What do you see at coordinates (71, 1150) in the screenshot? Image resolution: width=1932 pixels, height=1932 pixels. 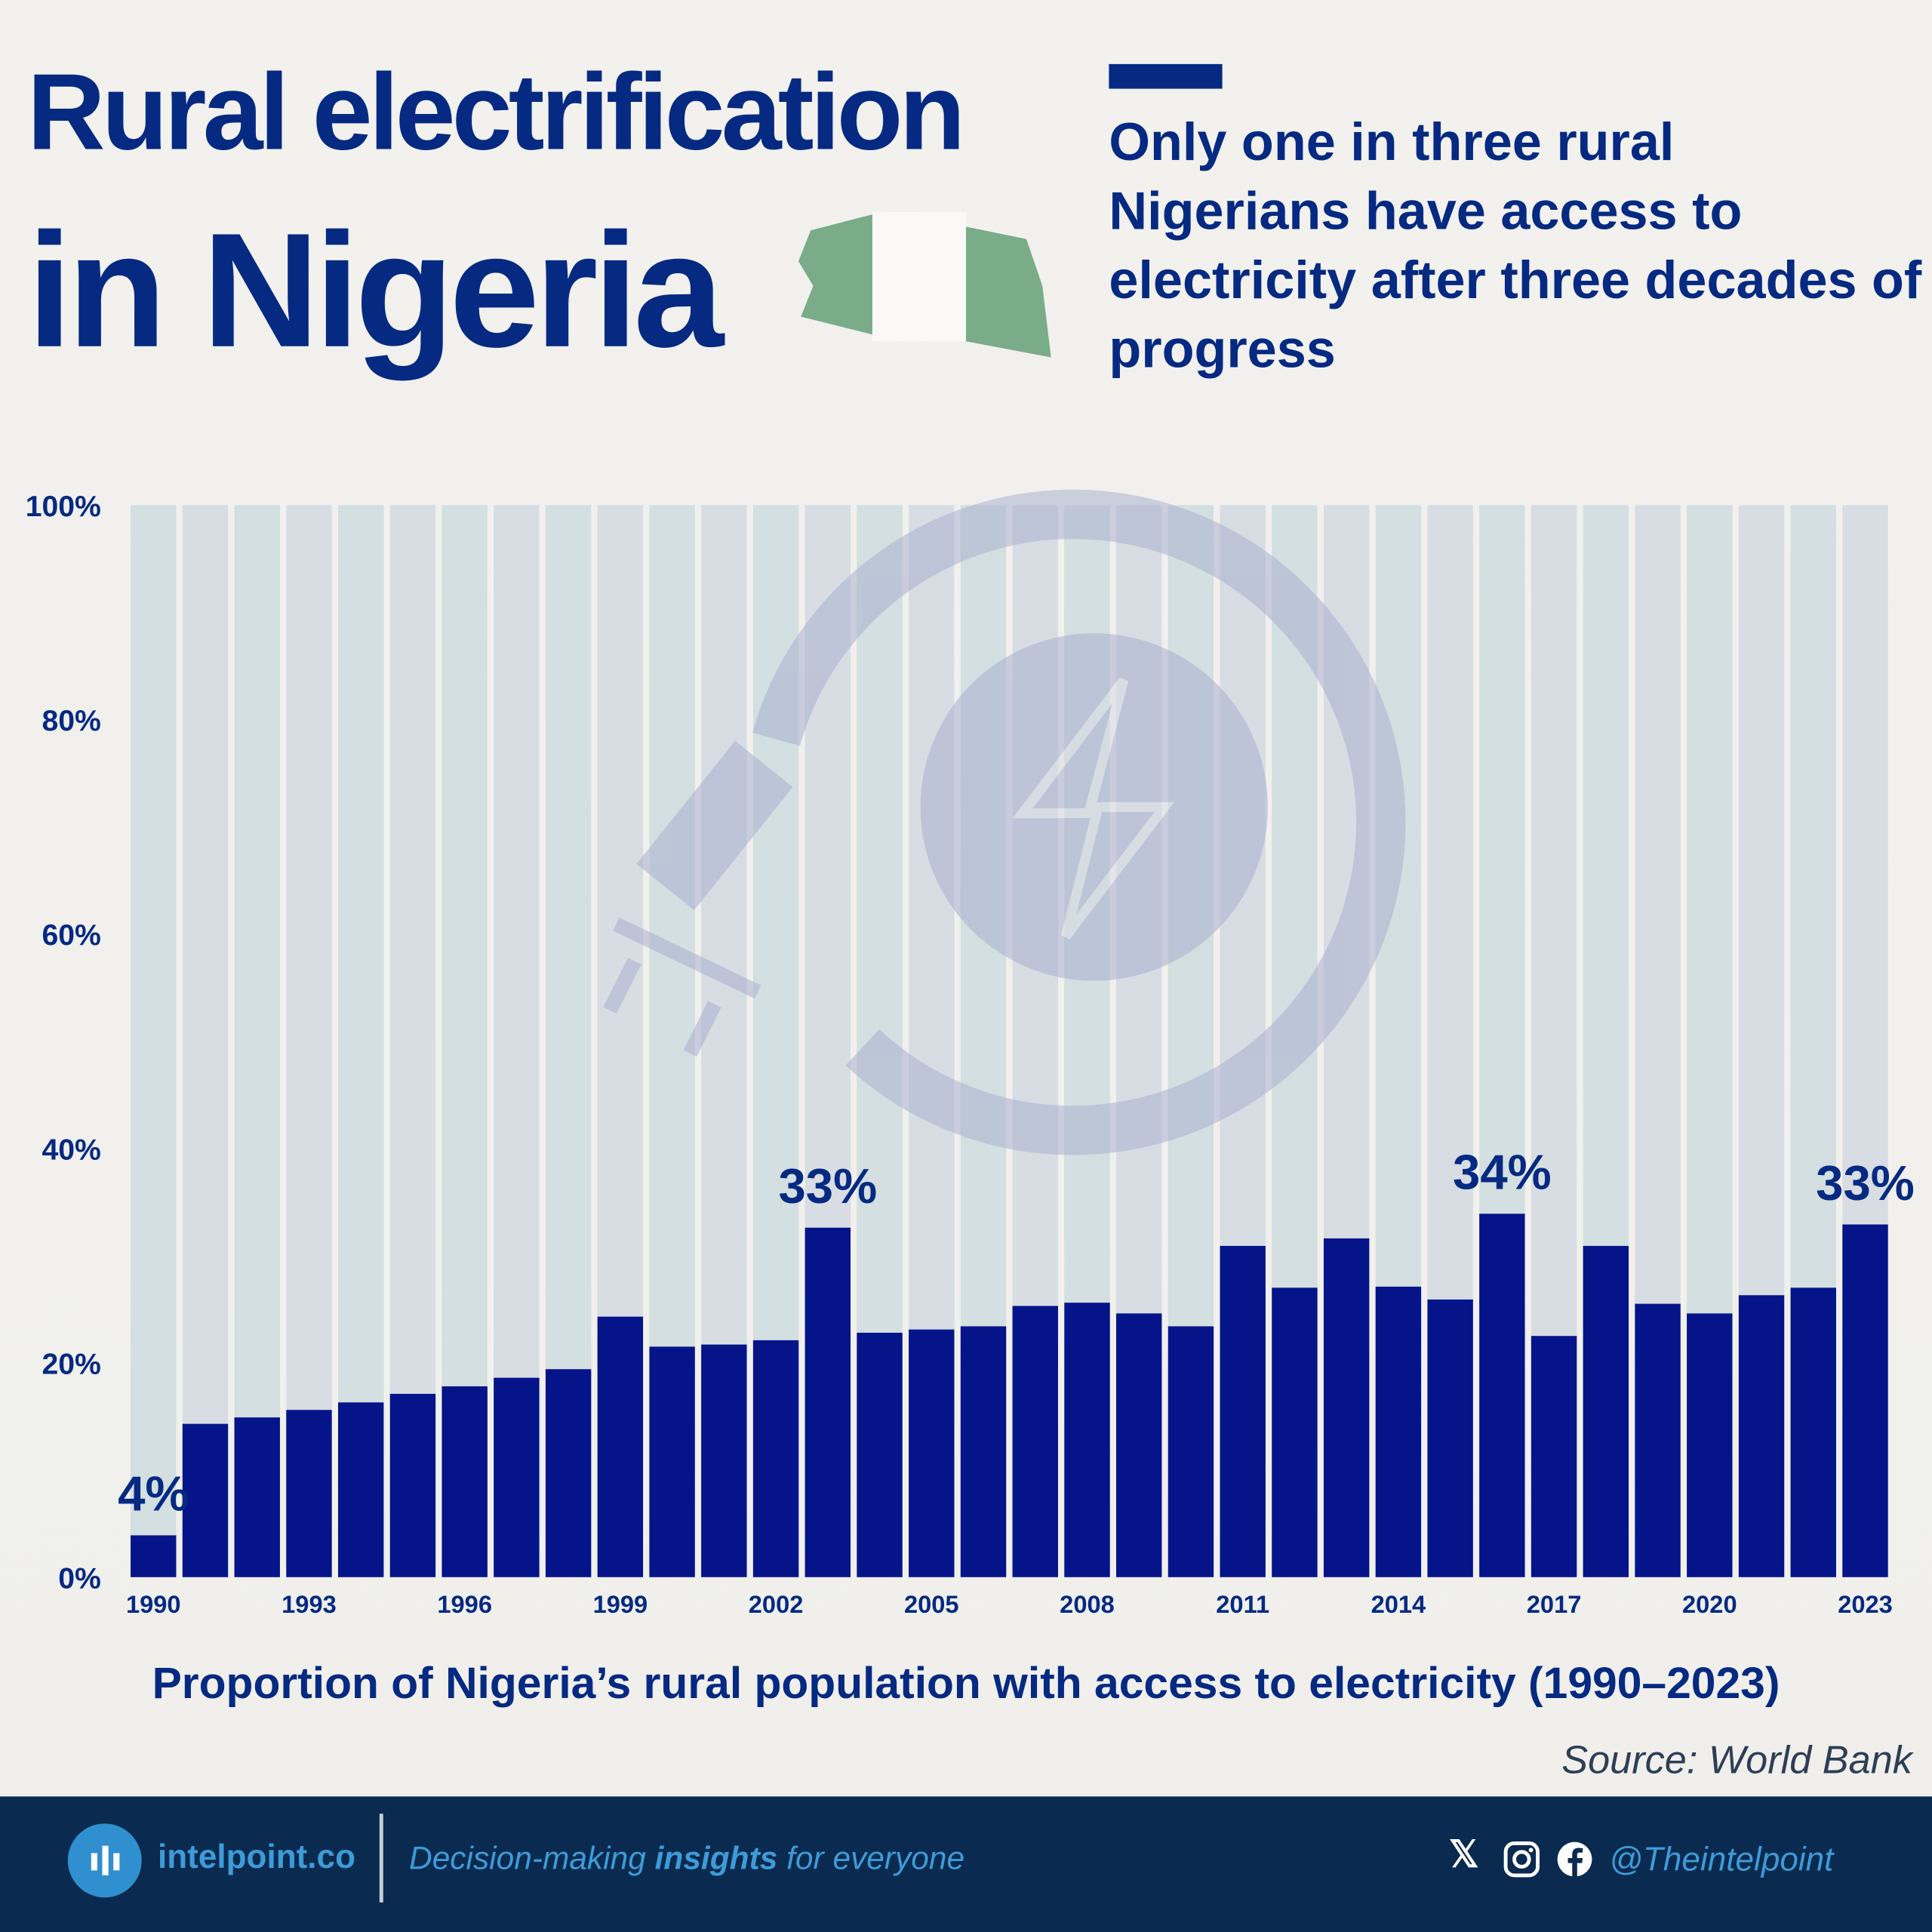 I see `y-tick-label: 40%` at bounding box center [71, 1150].